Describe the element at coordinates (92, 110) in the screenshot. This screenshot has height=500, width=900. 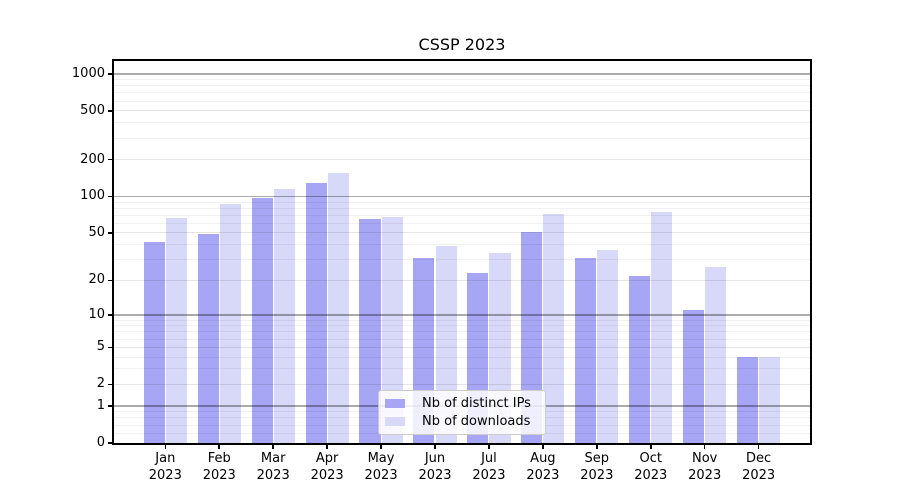
I see `y-tick-label-500: 500` at that location.